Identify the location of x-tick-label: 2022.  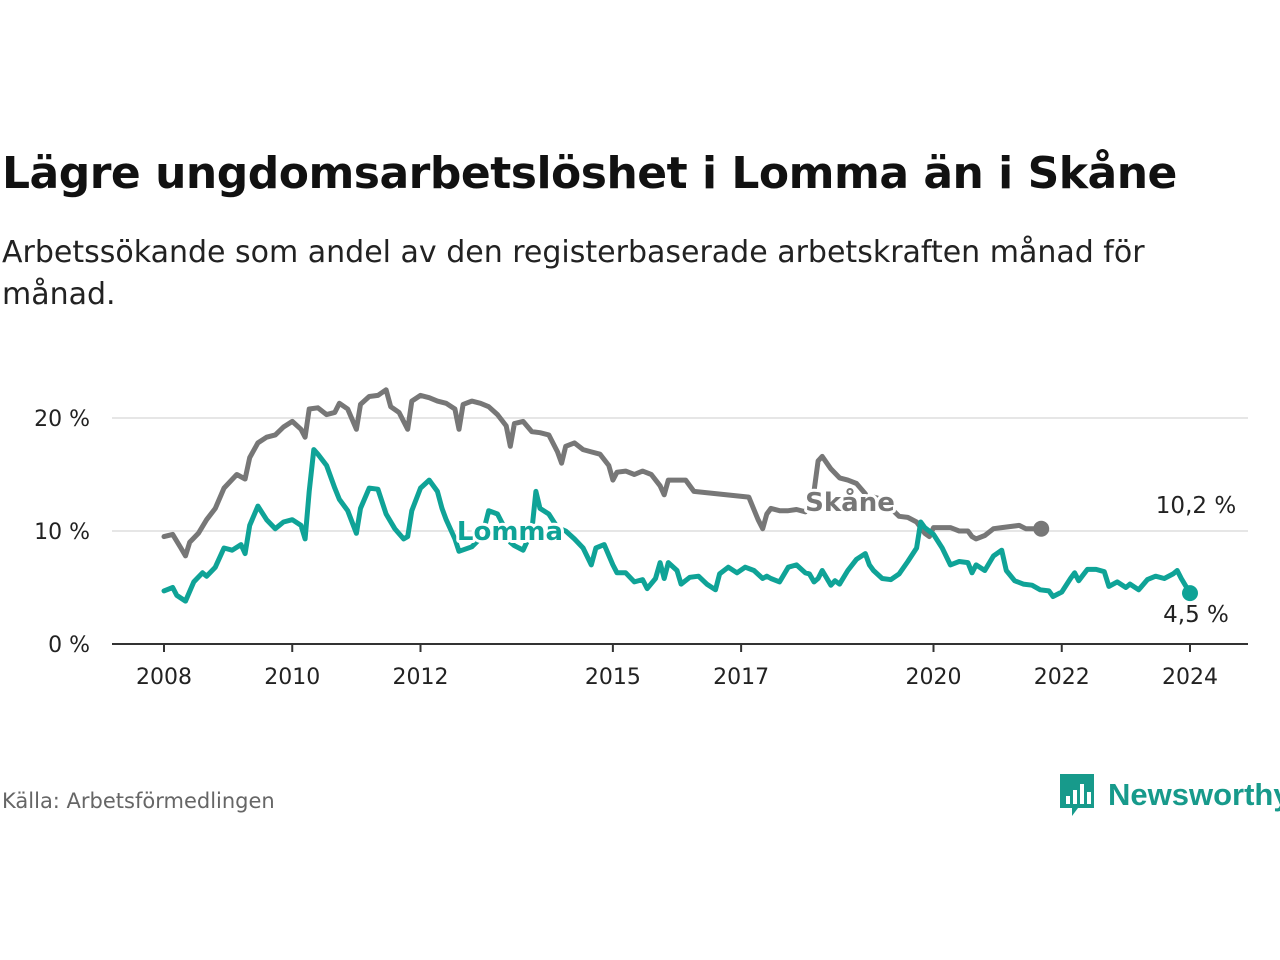
(1062, 677).